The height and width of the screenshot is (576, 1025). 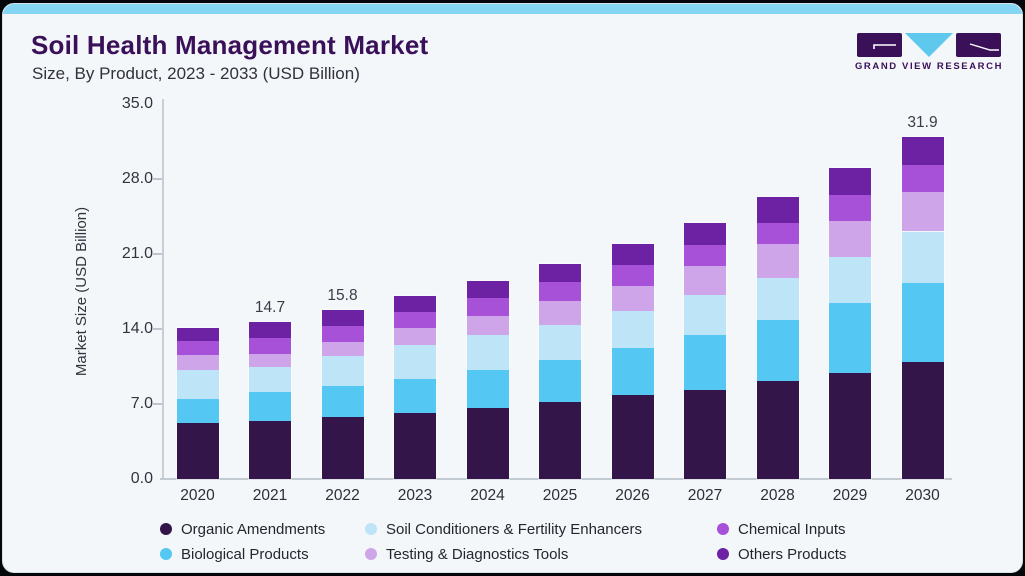 I want to click on legend-item: Testing & Diagnostics Tools, so click(x=466, y=554).